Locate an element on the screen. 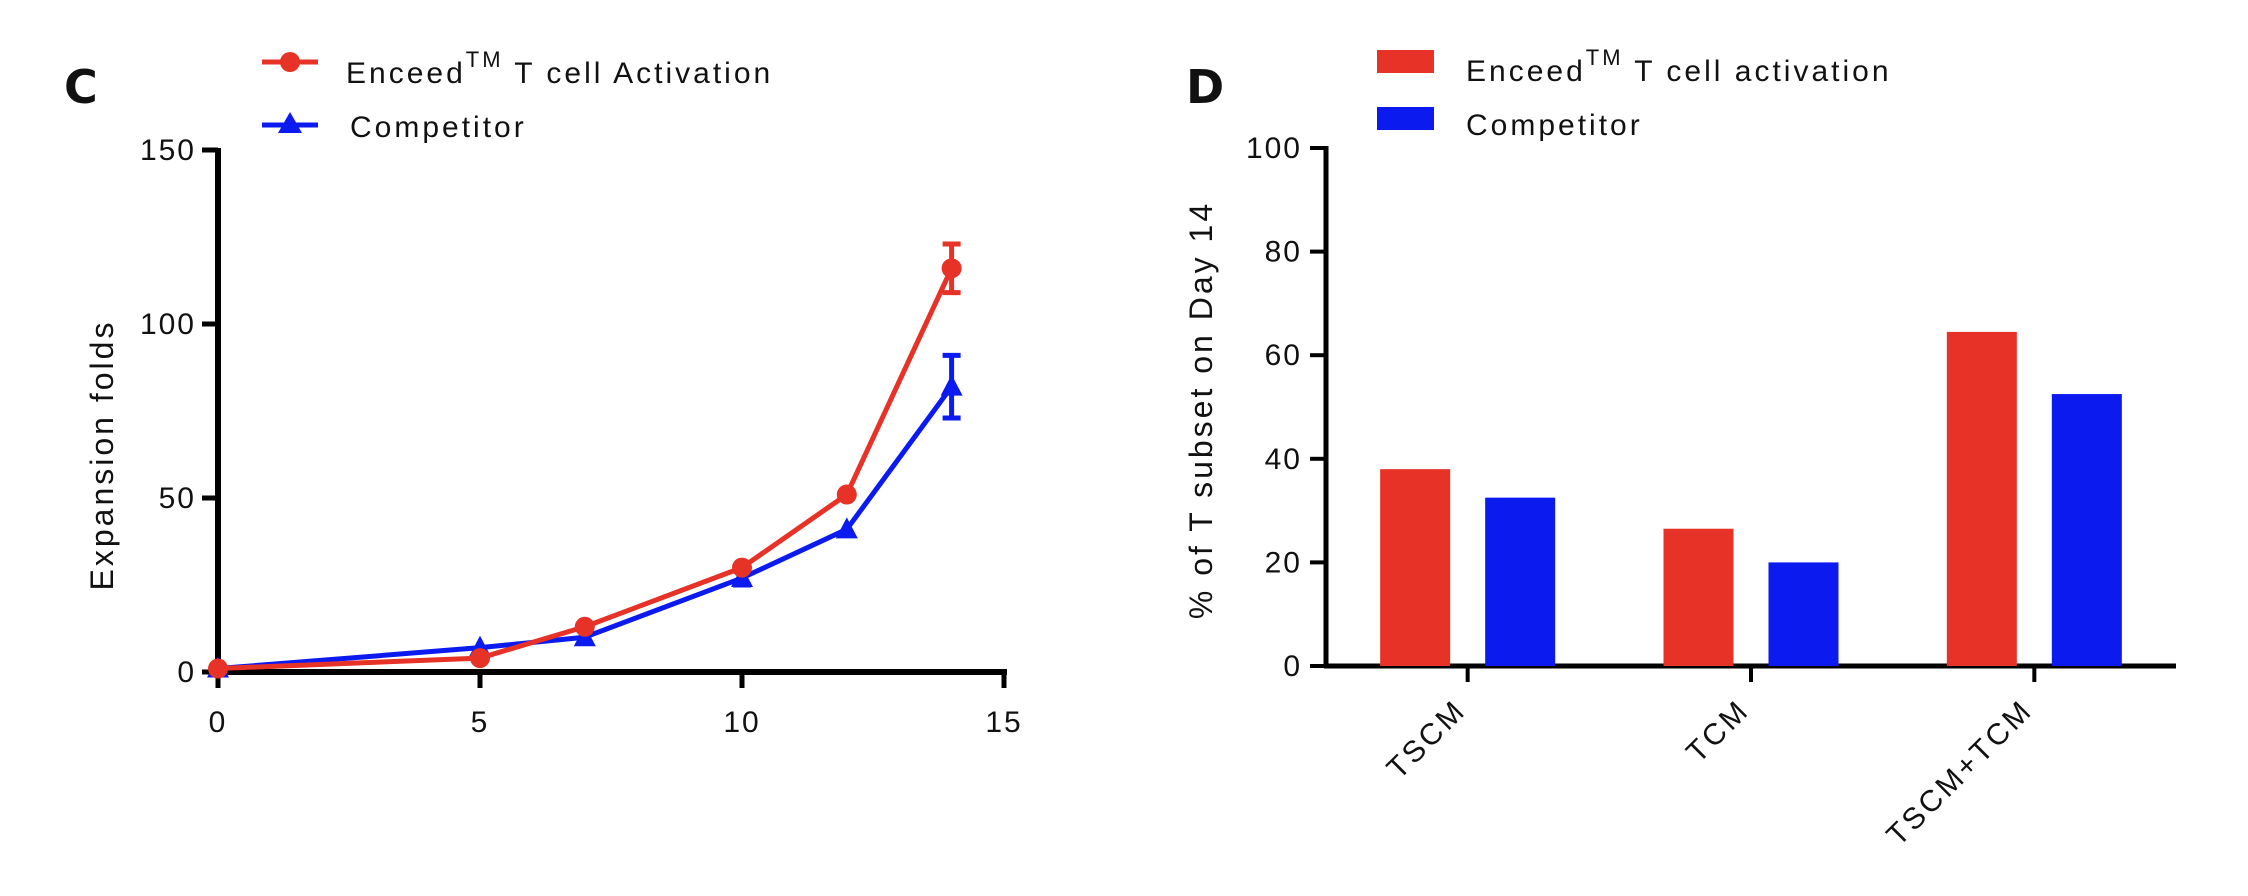 This screenshot has height=896, width=2248. y-tick-label: 60 is located at coordinates (1283, 355).